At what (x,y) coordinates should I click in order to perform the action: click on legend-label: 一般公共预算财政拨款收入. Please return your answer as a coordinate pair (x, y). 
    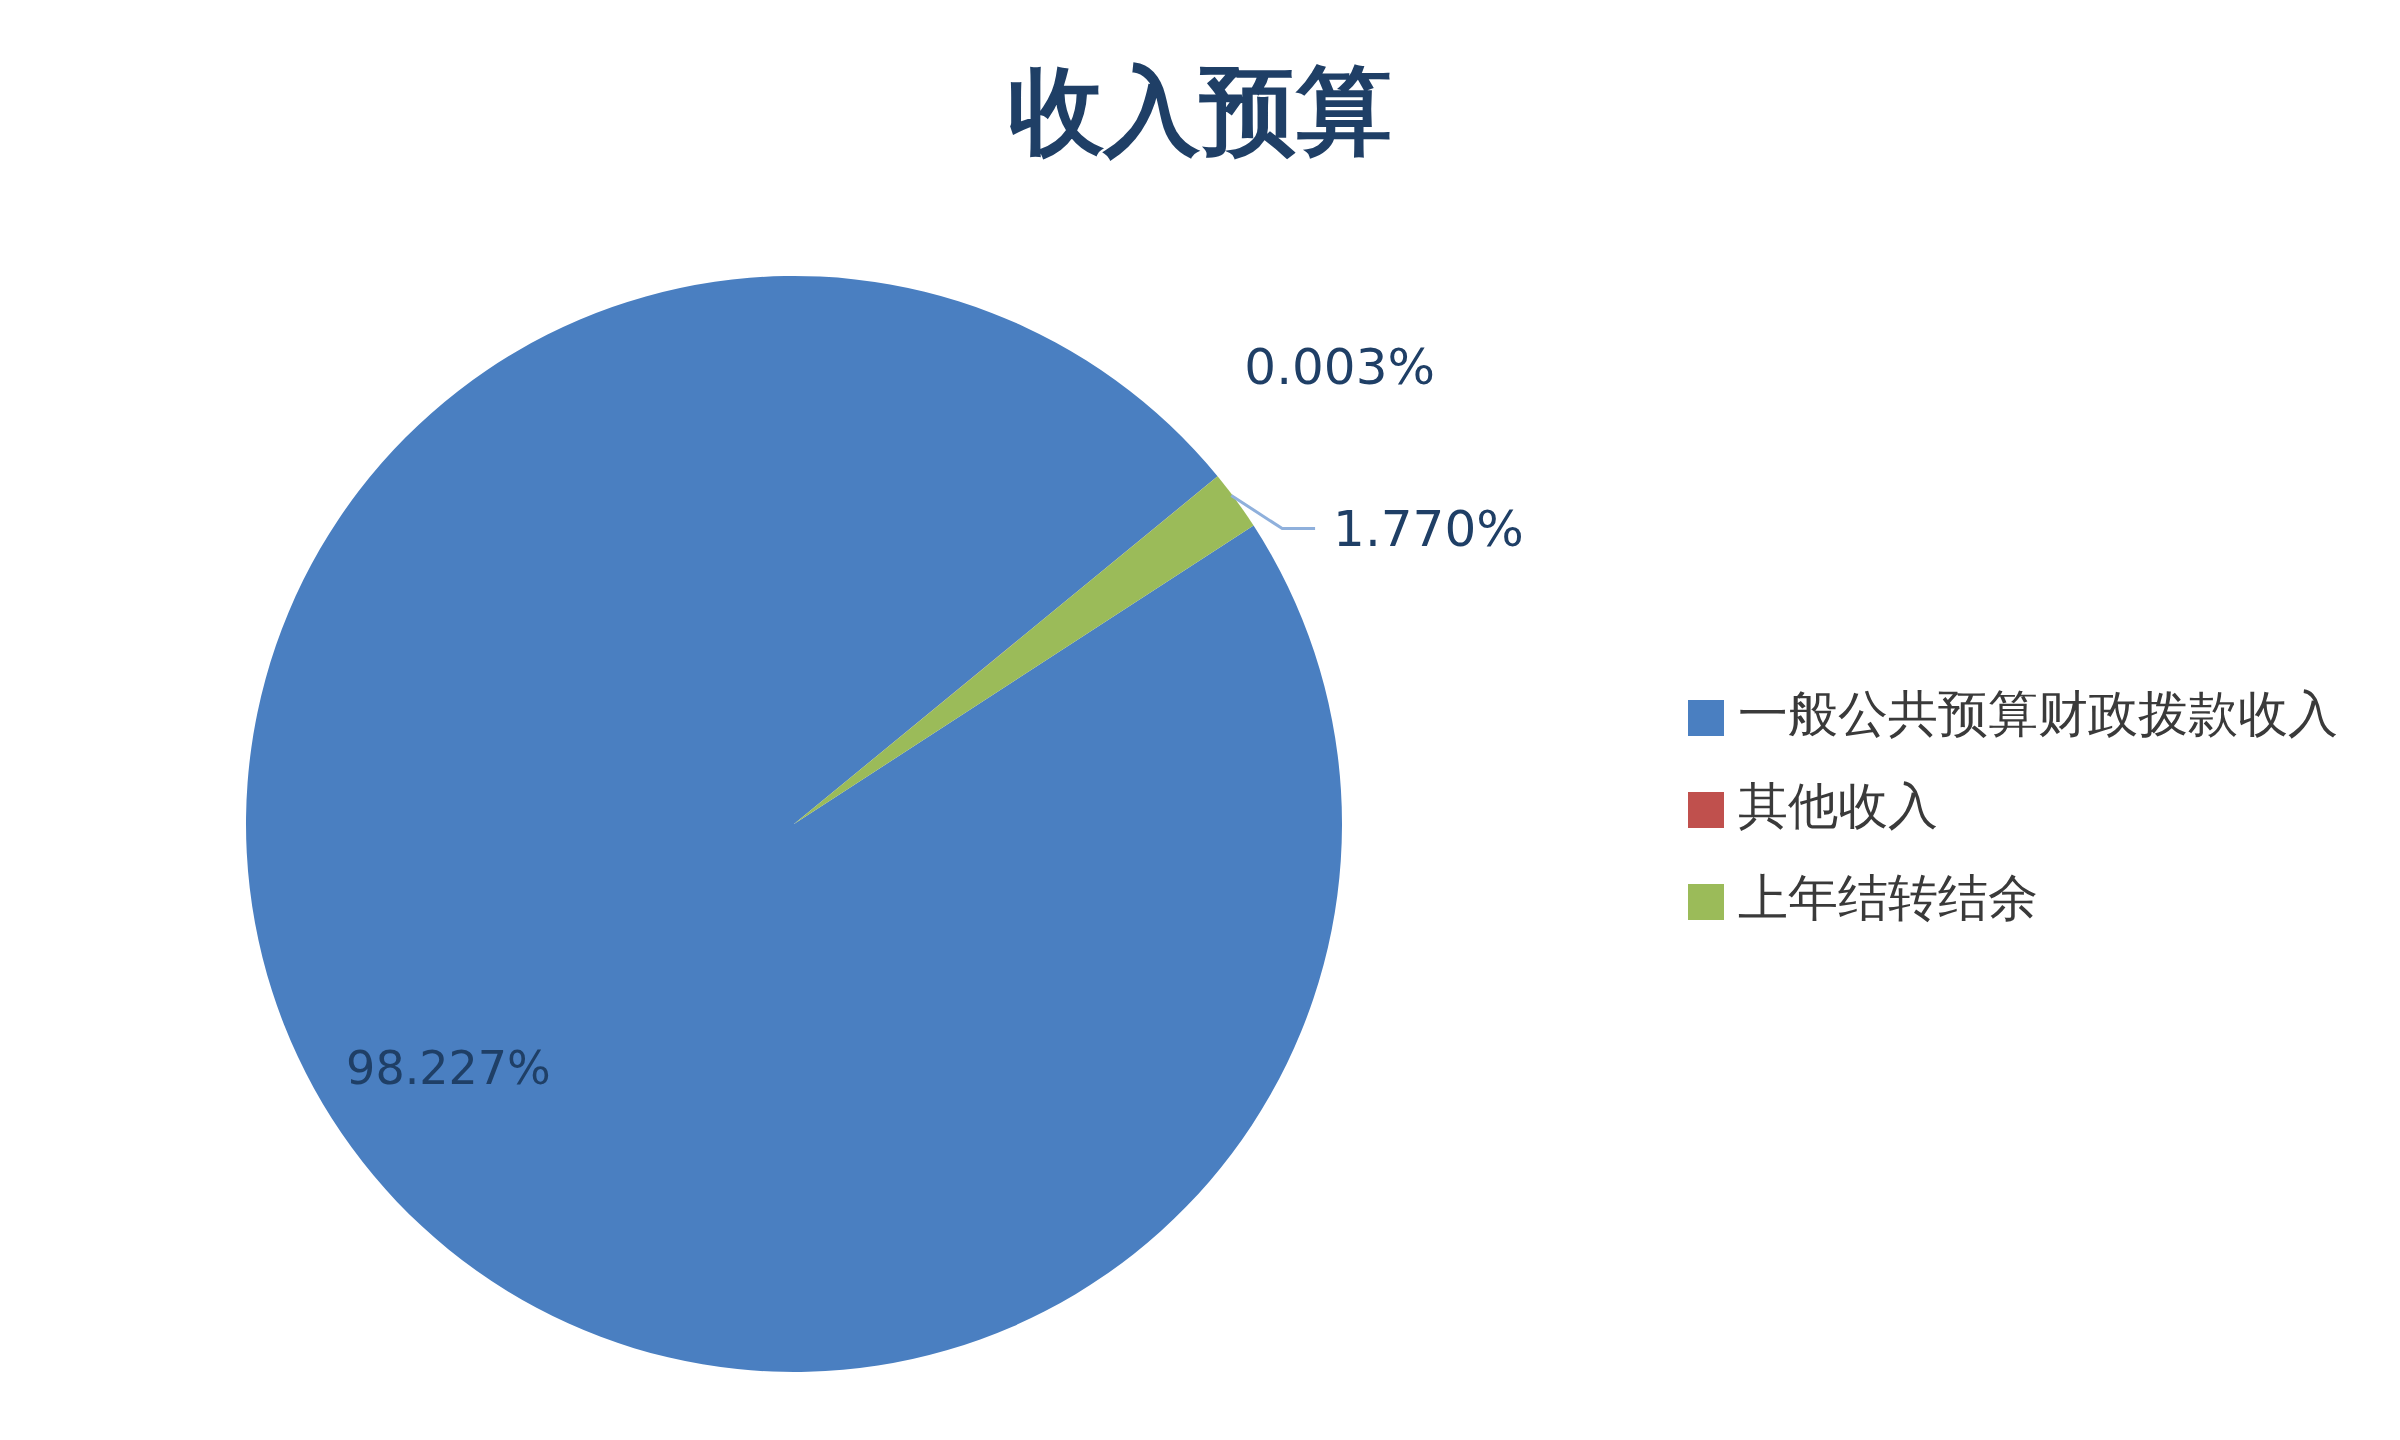
    Looking at the image, I should click on (2038, 714).